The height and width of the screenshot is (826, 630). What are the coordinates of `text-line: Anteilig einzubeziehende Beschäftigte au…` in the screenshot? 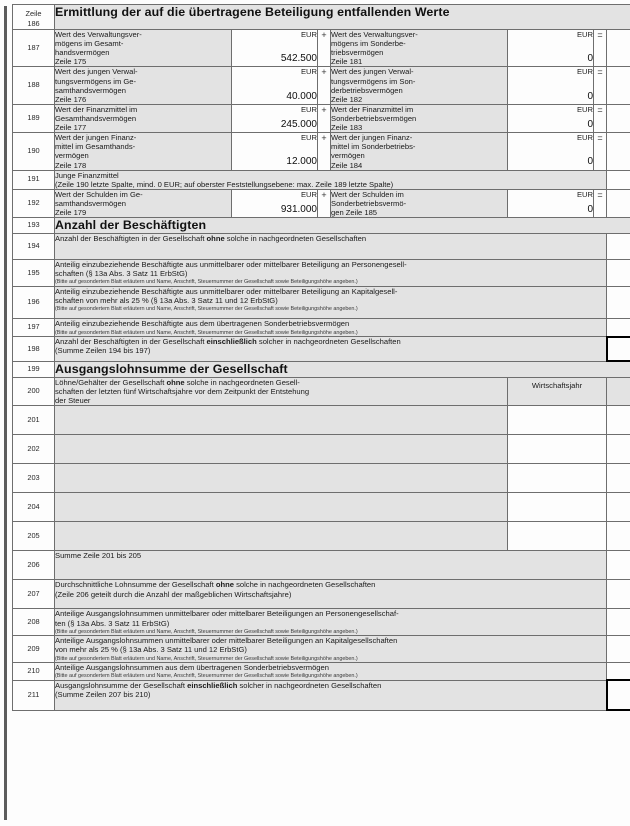 It's located at (202, 324).